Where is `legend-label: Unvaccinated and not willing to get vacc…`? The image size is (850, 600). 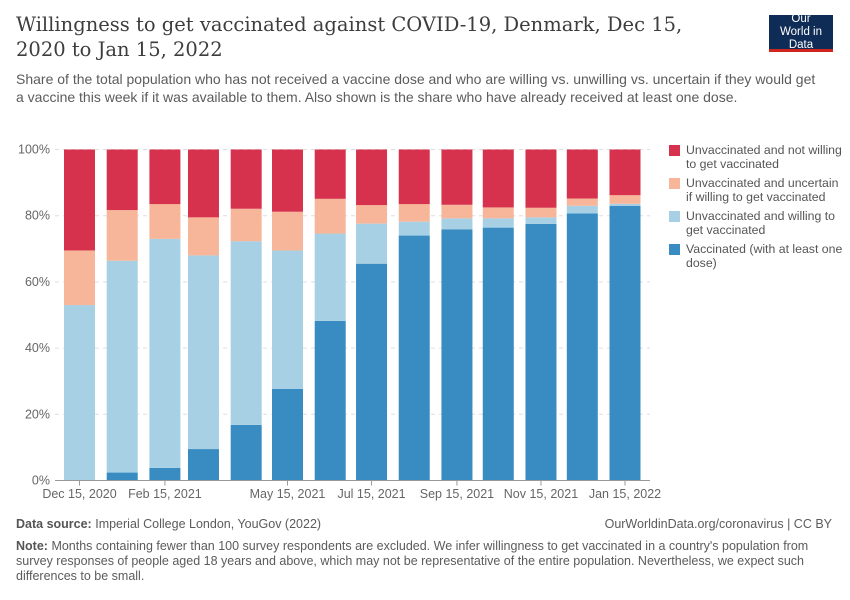 legend-label: Unvaccinated and not willing to get vacc… is located at coordinates (764, 157).